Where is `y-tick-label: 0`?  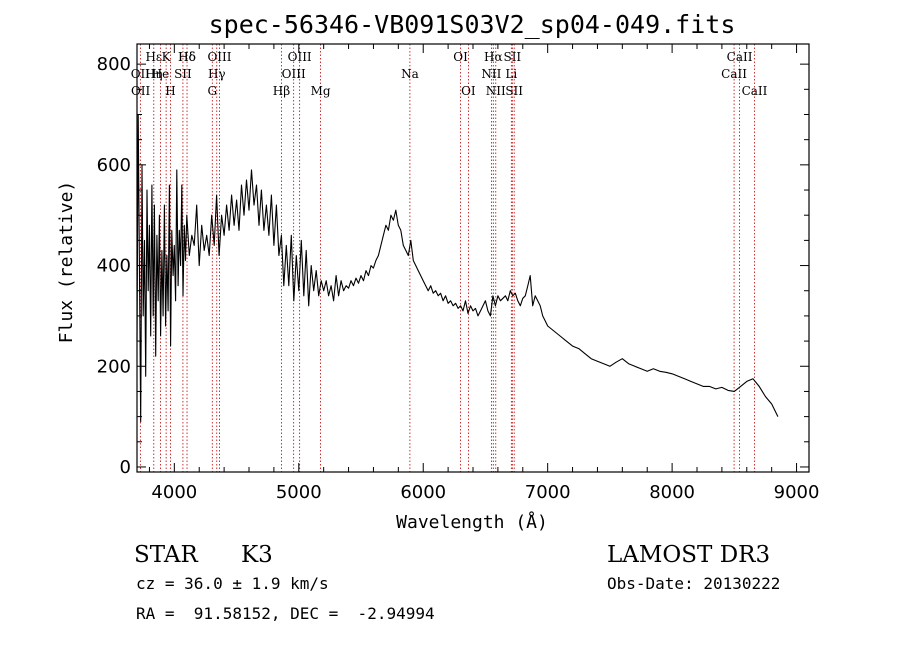
y-tick-label: 0 is located at coordinates (125, 467).